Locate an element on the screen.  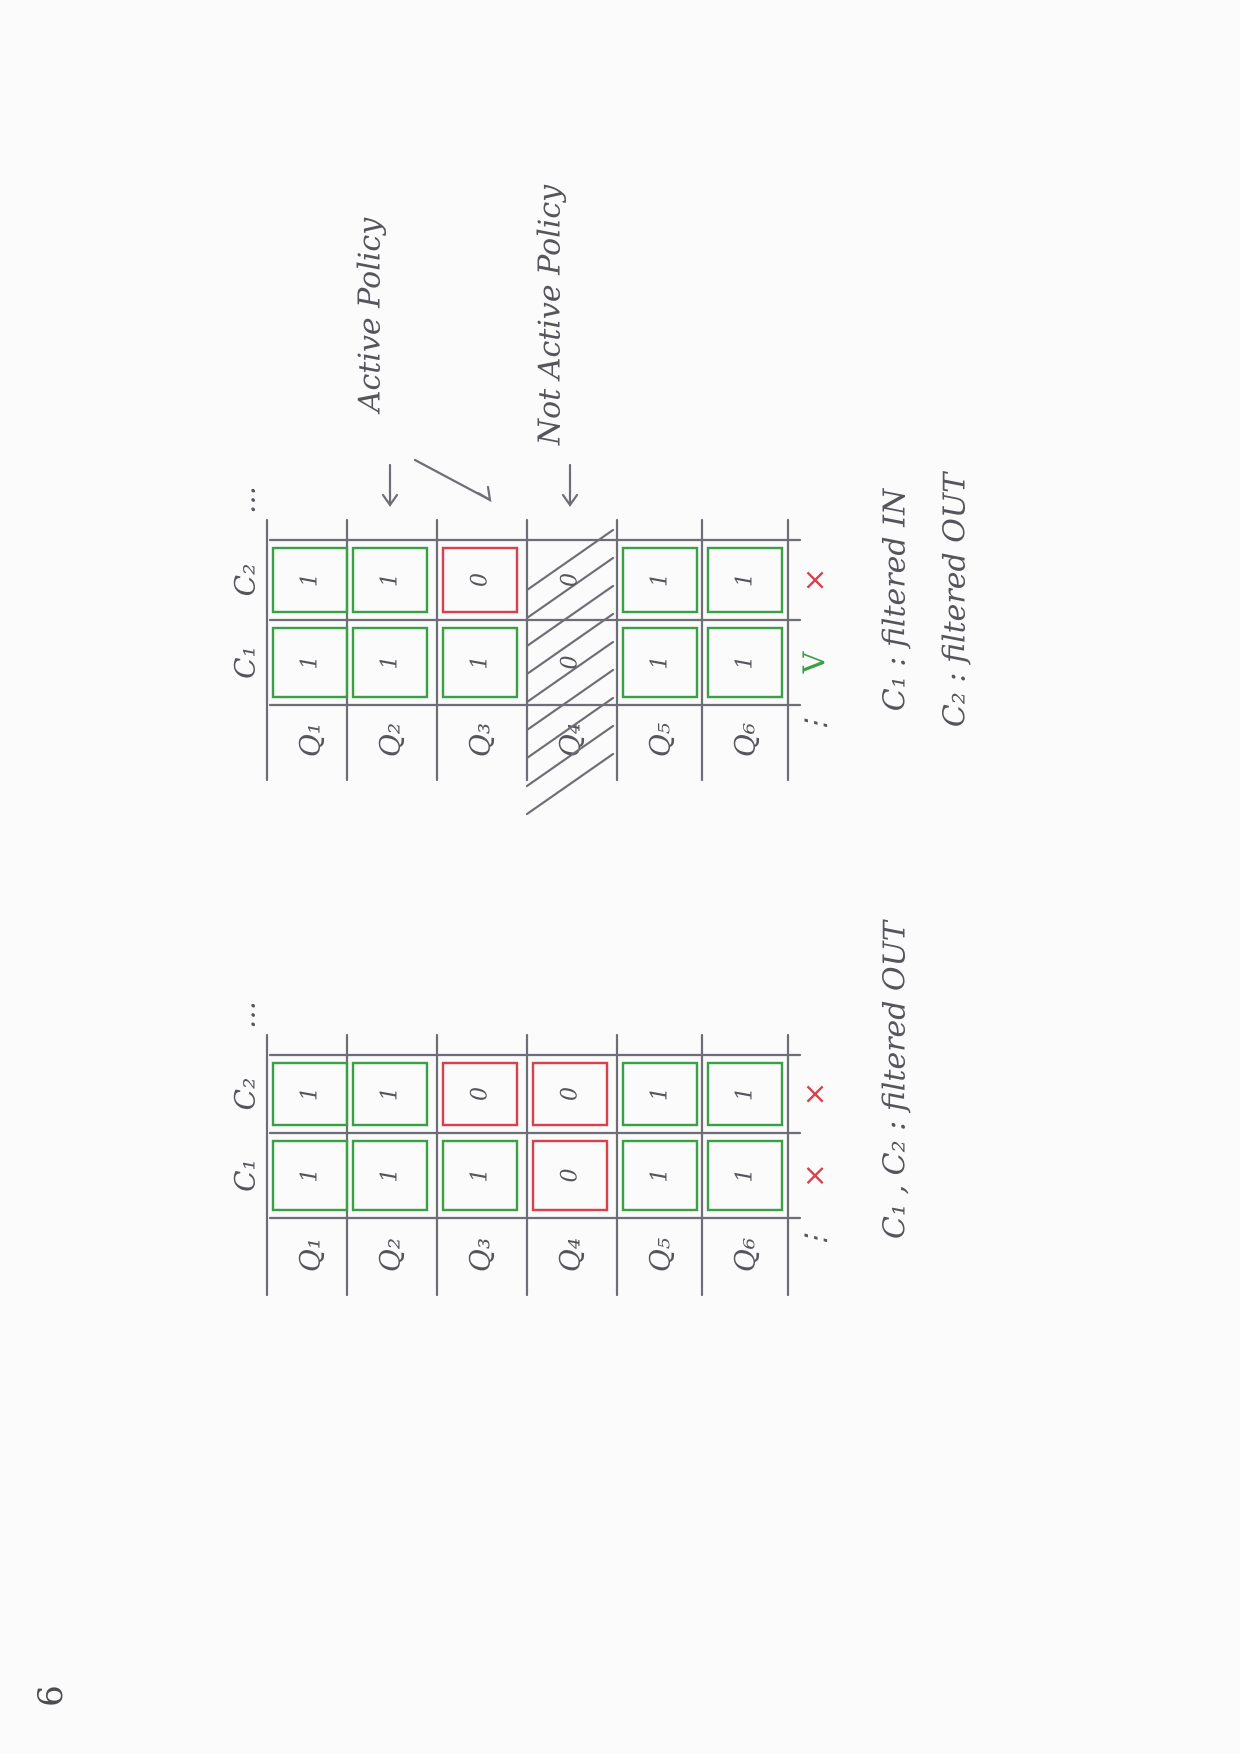
note-1: C₁ : filtered IN is located at coordinates (895, 599).